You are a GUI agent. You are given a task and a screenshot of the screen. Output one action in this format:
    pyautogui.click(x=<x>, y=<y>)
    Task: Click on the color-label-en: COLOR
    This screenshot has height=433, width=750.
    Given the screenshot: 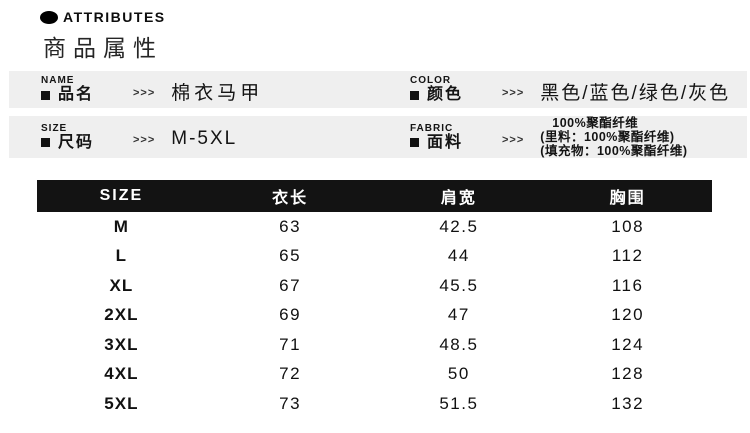 What is the action you would take?
    pyautogui.click(x=431, y=80)
    